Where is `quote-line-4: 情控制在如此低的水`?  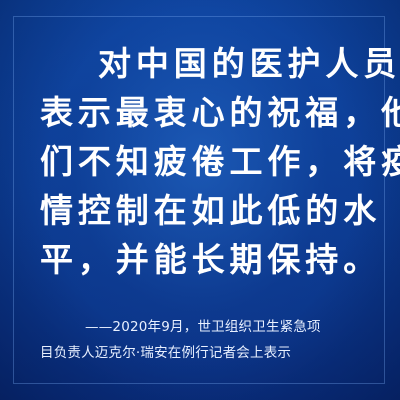 quote-line-4: 情控制在如此低的水 is located at coordinates (211, 210).